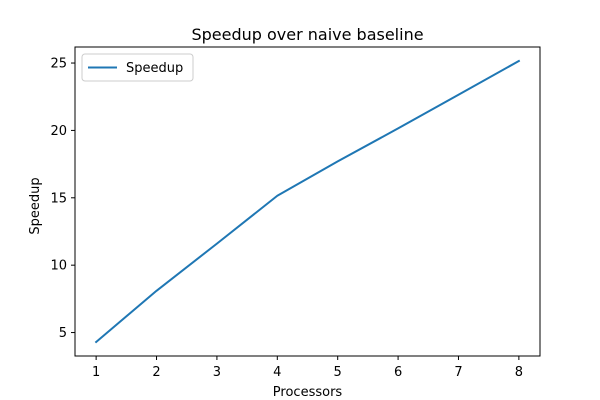 The image size is (600, 400). I want to click on legend: Speedup, so click(137, 67).